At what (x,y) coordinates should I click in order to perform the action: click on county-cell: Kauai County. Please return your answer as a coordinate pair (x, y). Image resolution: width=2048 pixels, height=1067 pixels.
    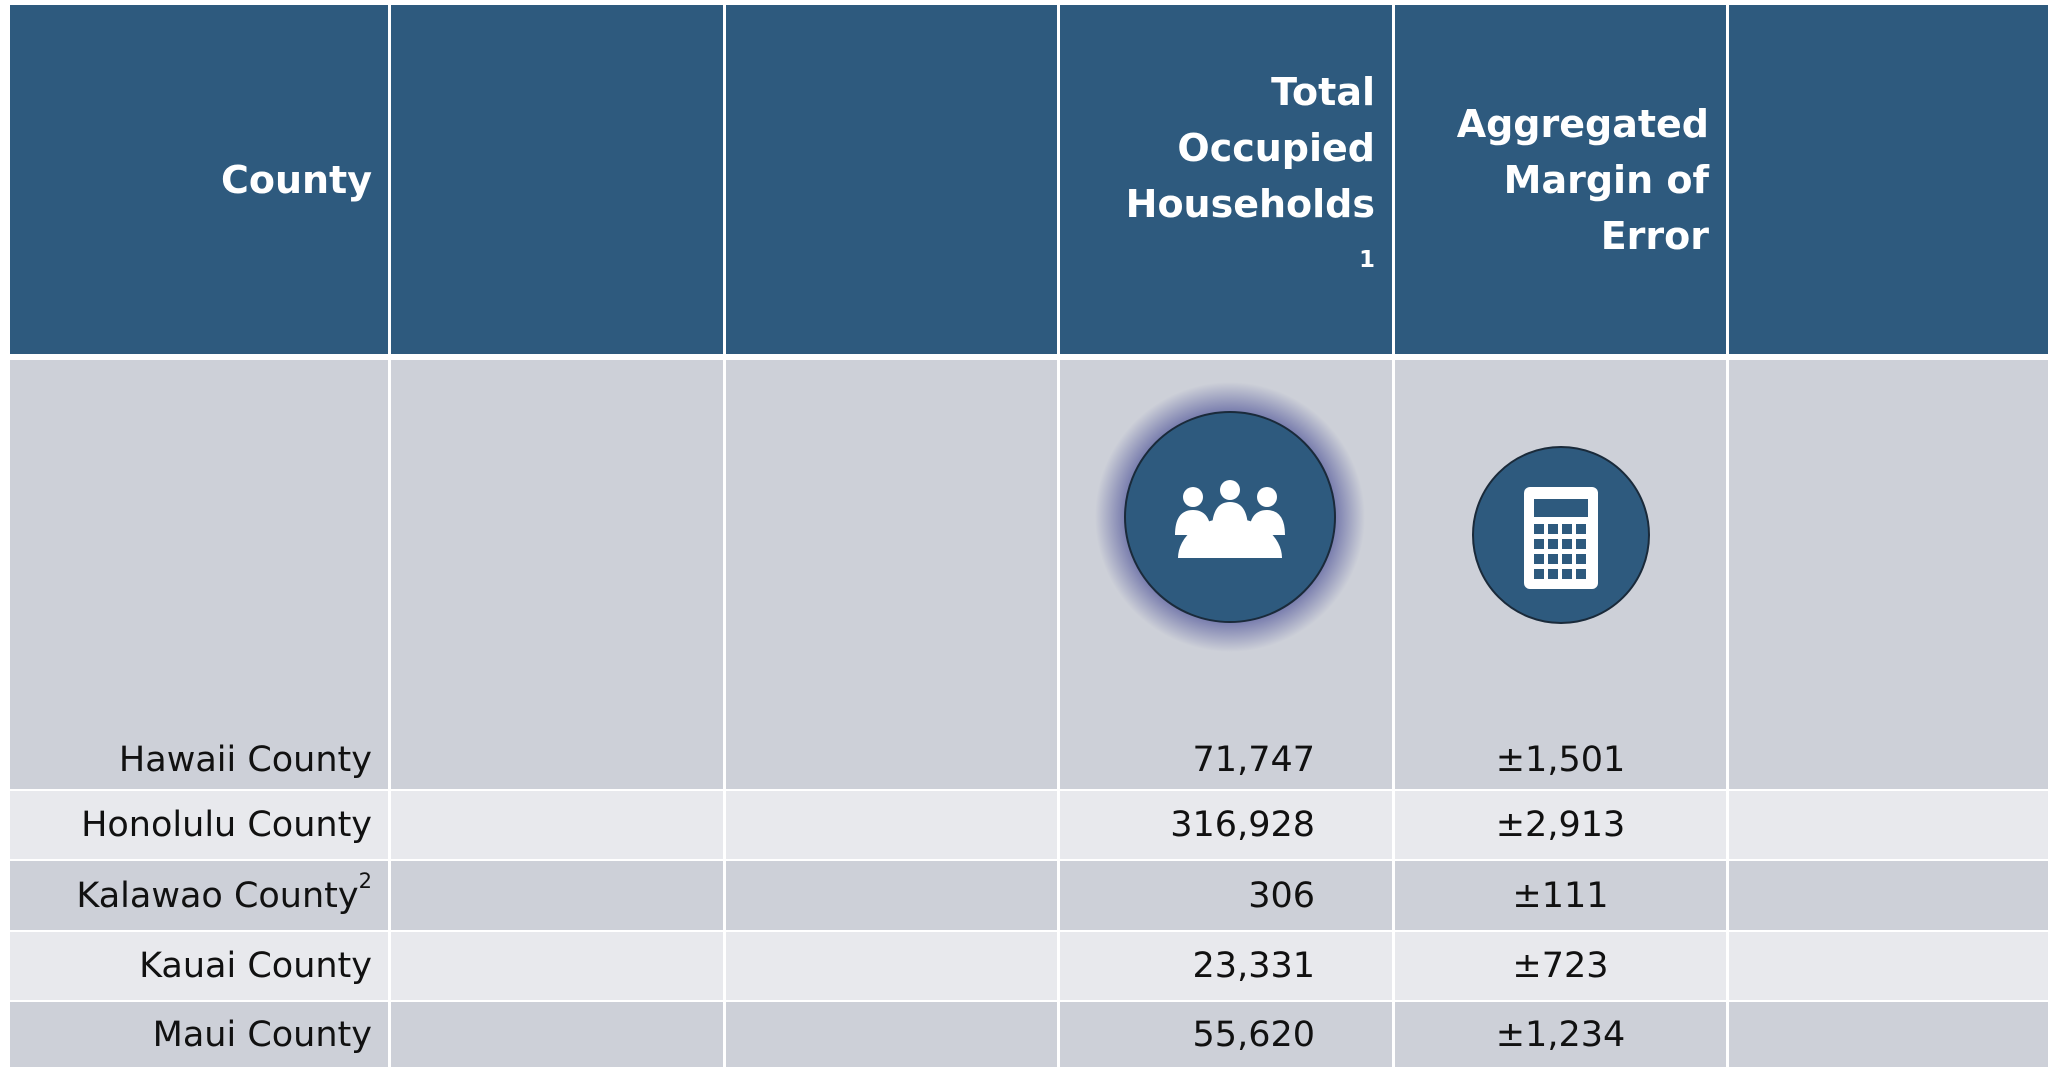
    Looking at the image, I should click on (191, 966).